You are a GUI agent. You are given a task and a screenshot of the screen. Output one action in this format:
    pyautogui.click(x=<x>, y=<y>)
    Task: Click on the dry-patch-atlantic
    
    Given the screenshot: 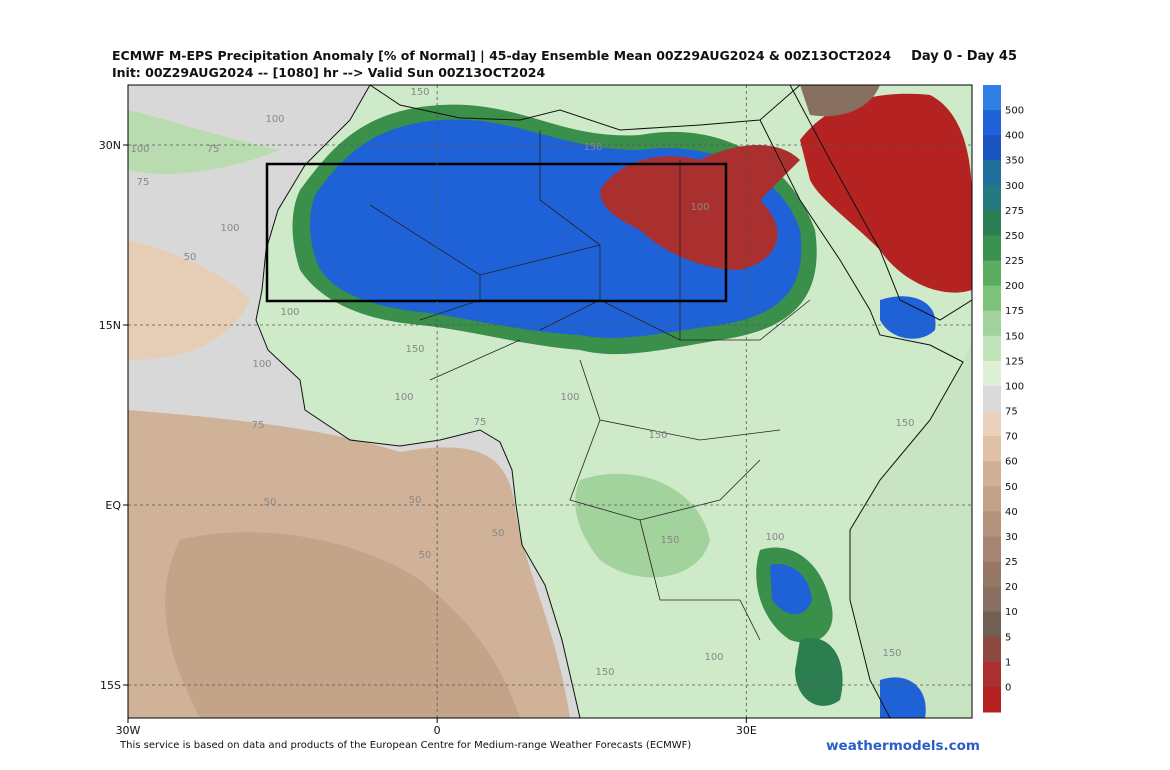 What is the action you would take?
    pyautogui.click(x=189, y=300)
    